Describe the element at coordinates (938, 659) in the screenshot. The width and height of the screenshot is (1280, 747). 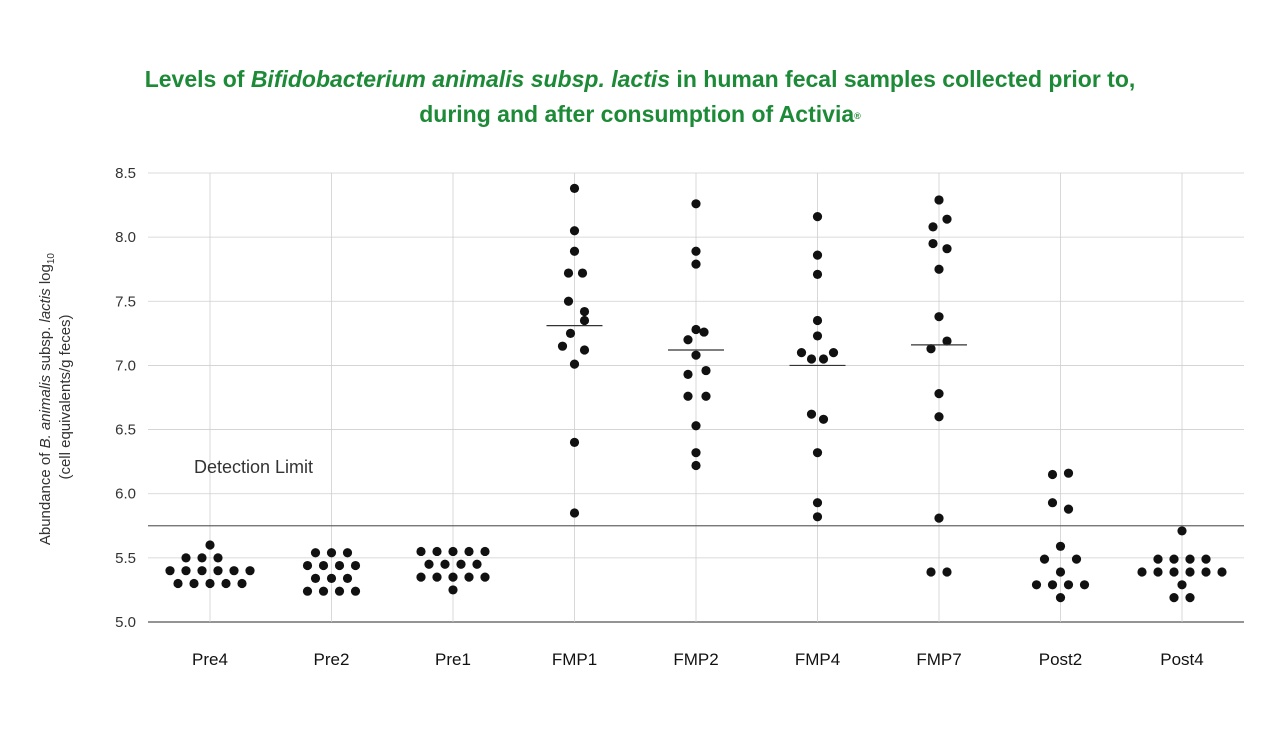
I see `x-category-label: FMP7` at that location.